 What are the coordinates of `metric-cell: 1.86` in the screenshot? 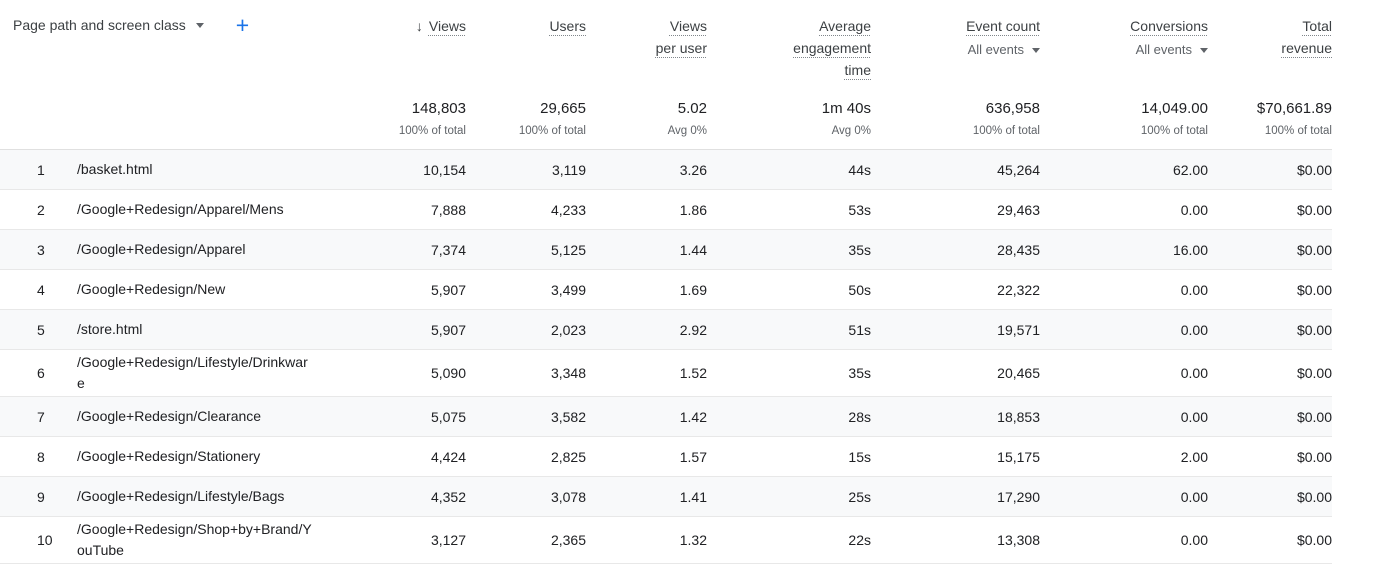 It's located at (693, 209).